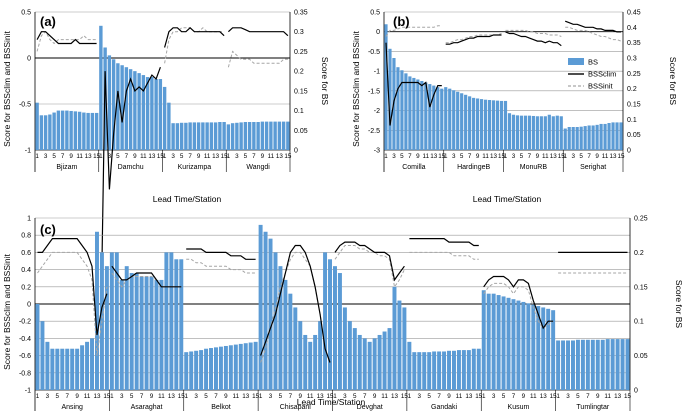 The width and height of the screenshot is (685, 411). What do you see at coordinates (296, 151) in the screenshot?
I see `right-tick-label: 0` at bounding box center [296, 151].